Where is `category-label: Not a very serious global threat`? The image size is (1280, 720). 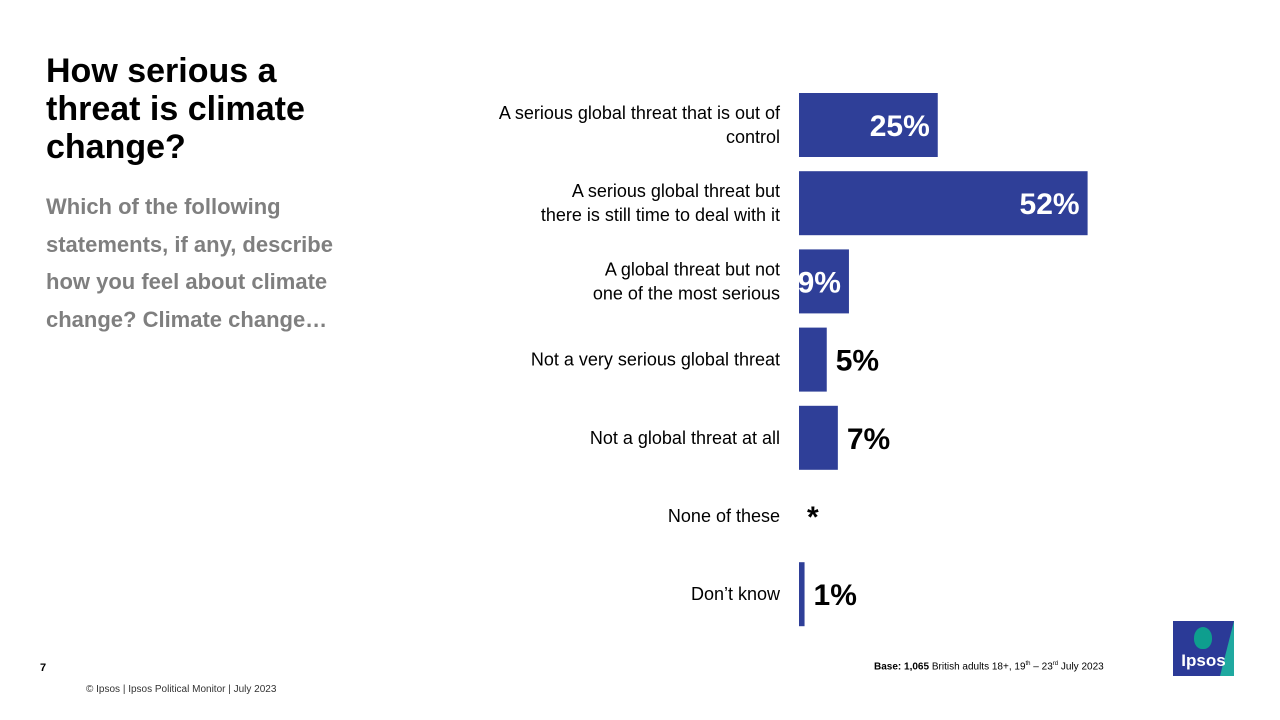
category-label: Not a very serious global threat is located at coordinates (655, 360).